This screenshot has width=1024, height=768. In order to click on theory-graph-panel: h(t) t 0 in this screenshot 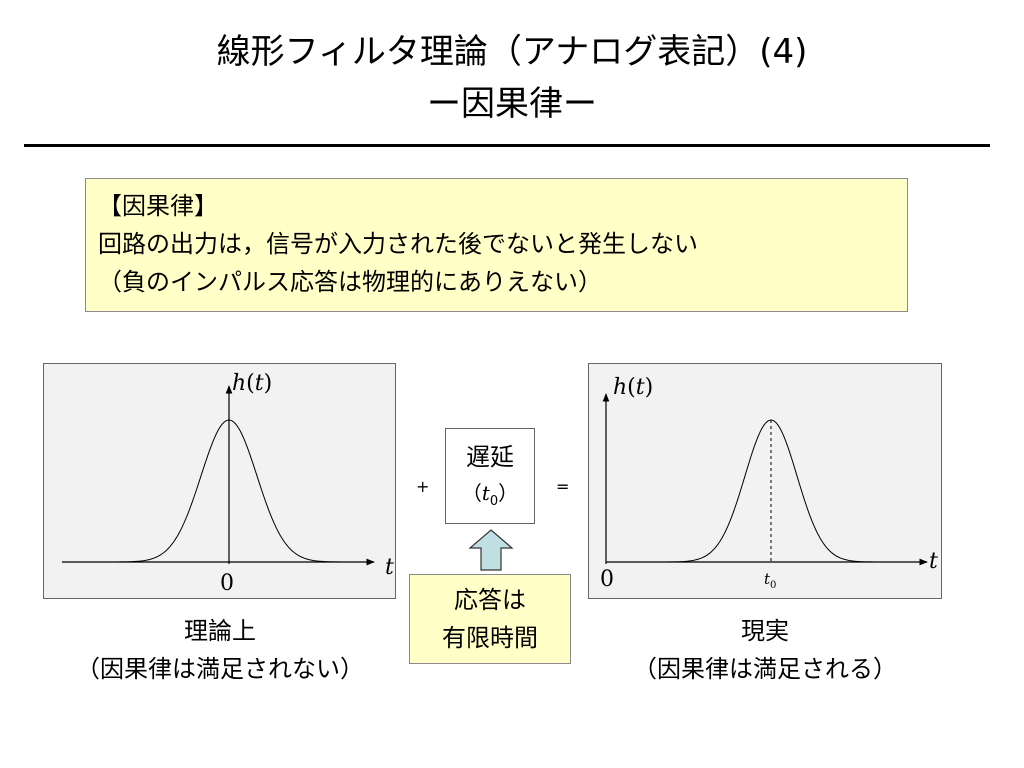, I will do `click(219, 481)`.